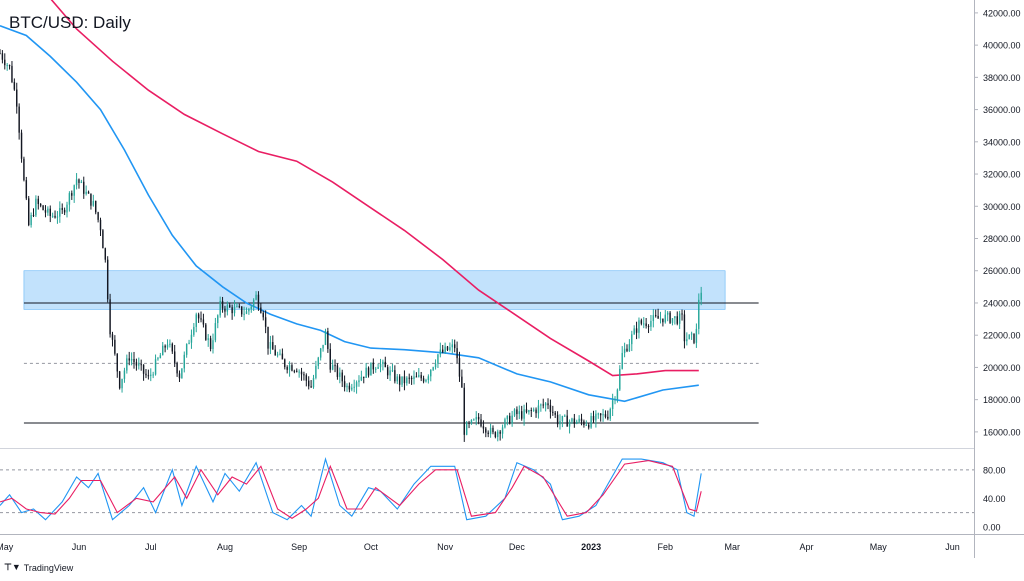  I want to click on price-axis-label: 34000.00, so click(1002, 142).